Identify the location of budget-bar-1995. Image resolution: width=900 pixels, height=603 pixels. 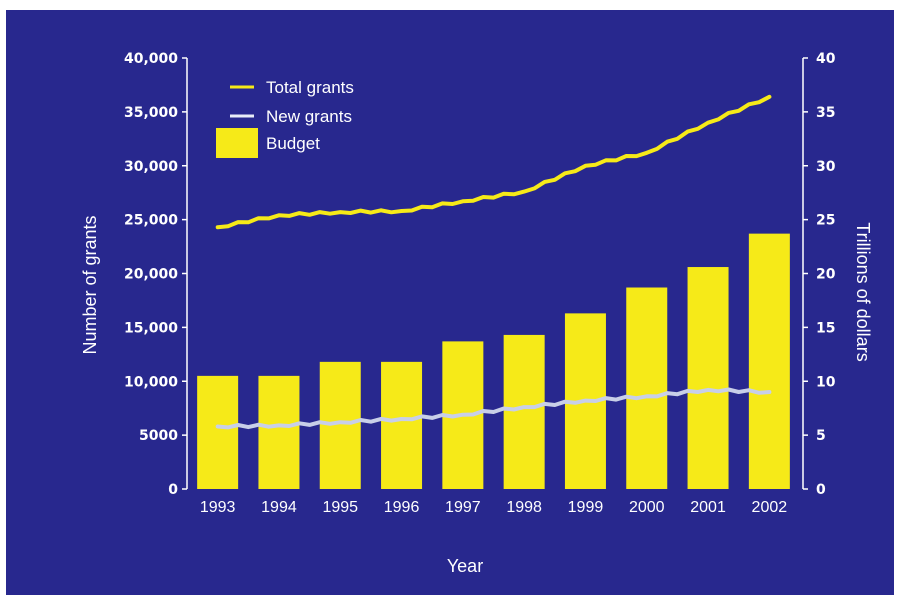
(340, 425).